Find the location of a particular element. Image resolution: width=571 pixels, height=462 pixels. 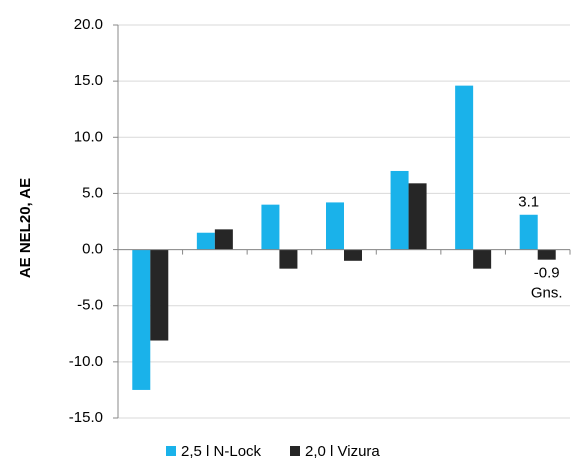

legend-label: 2,5 l N-Lock is located at coordinates (221, 451).